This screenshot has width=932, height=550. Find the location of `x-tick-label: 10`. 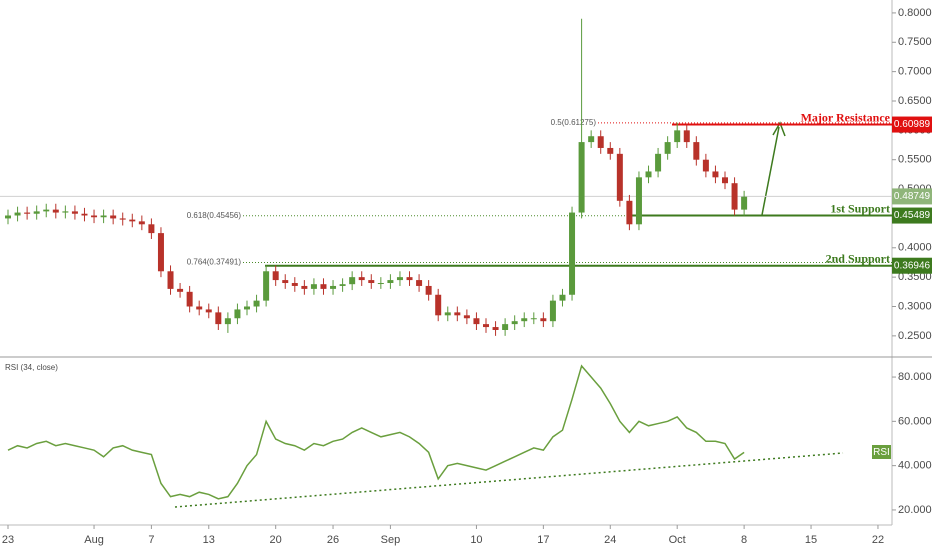

x-tick-label: 10 is located at coordinates (476, 540).